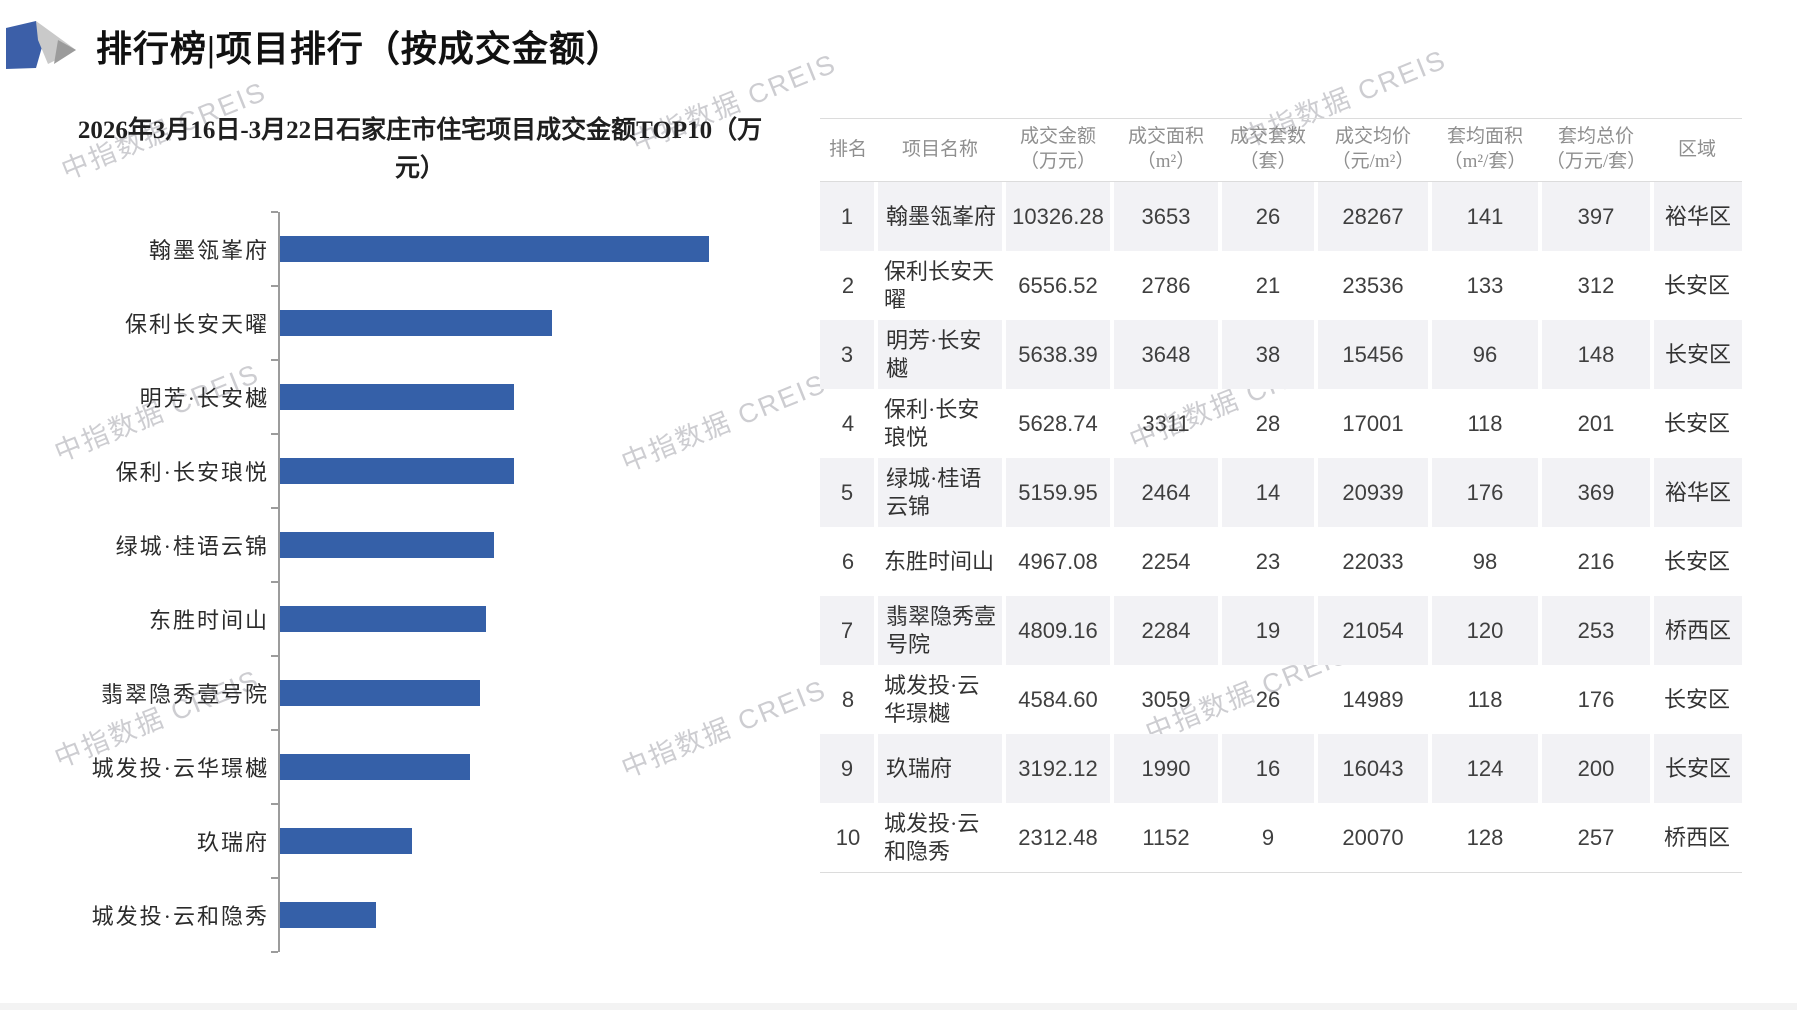  Describe the element at coordinates (1268, 630) in the screenshot. I see `value-cell: 19` at that location.